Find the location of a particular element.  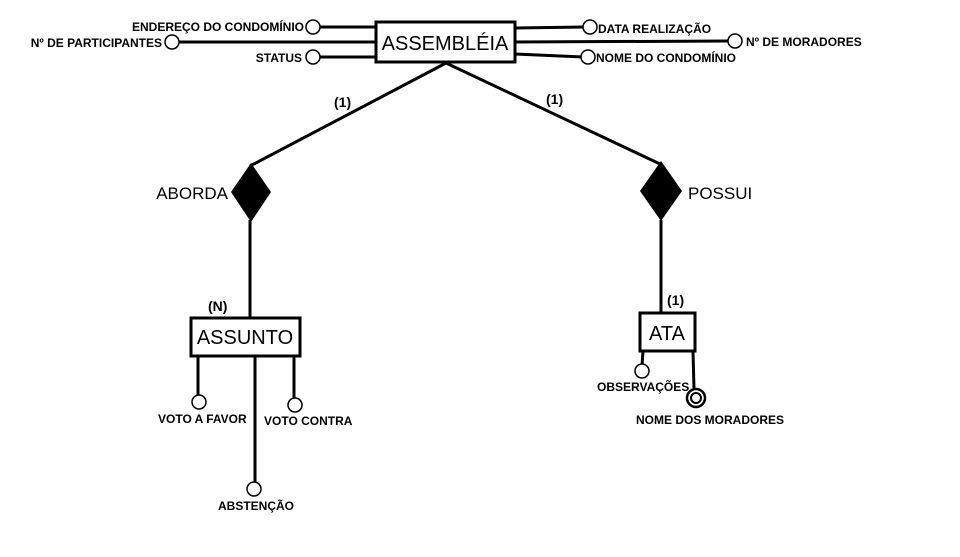

attr-nome-condominio-label: NOME DO CONDOMÍNIO is located at coordinates (666, 57).